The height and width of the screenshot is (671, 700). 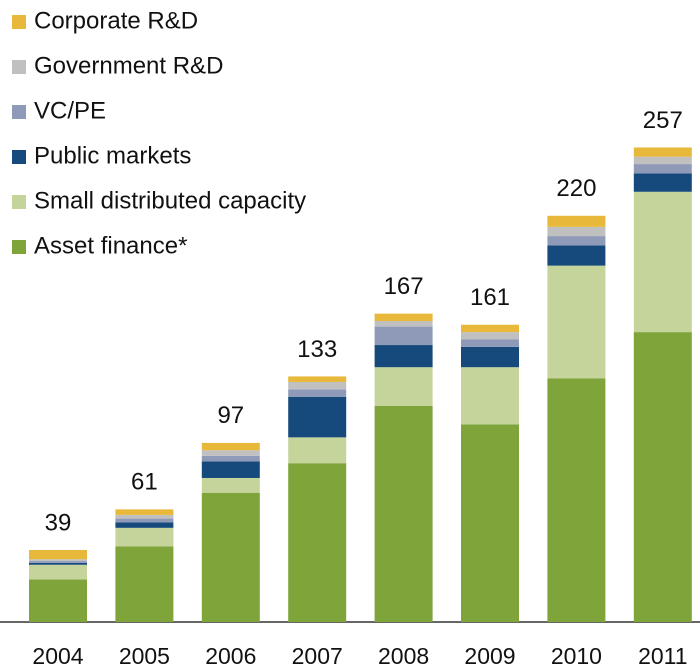 I want to click on legend-label: Government R&D, so click(x=128, y=65).